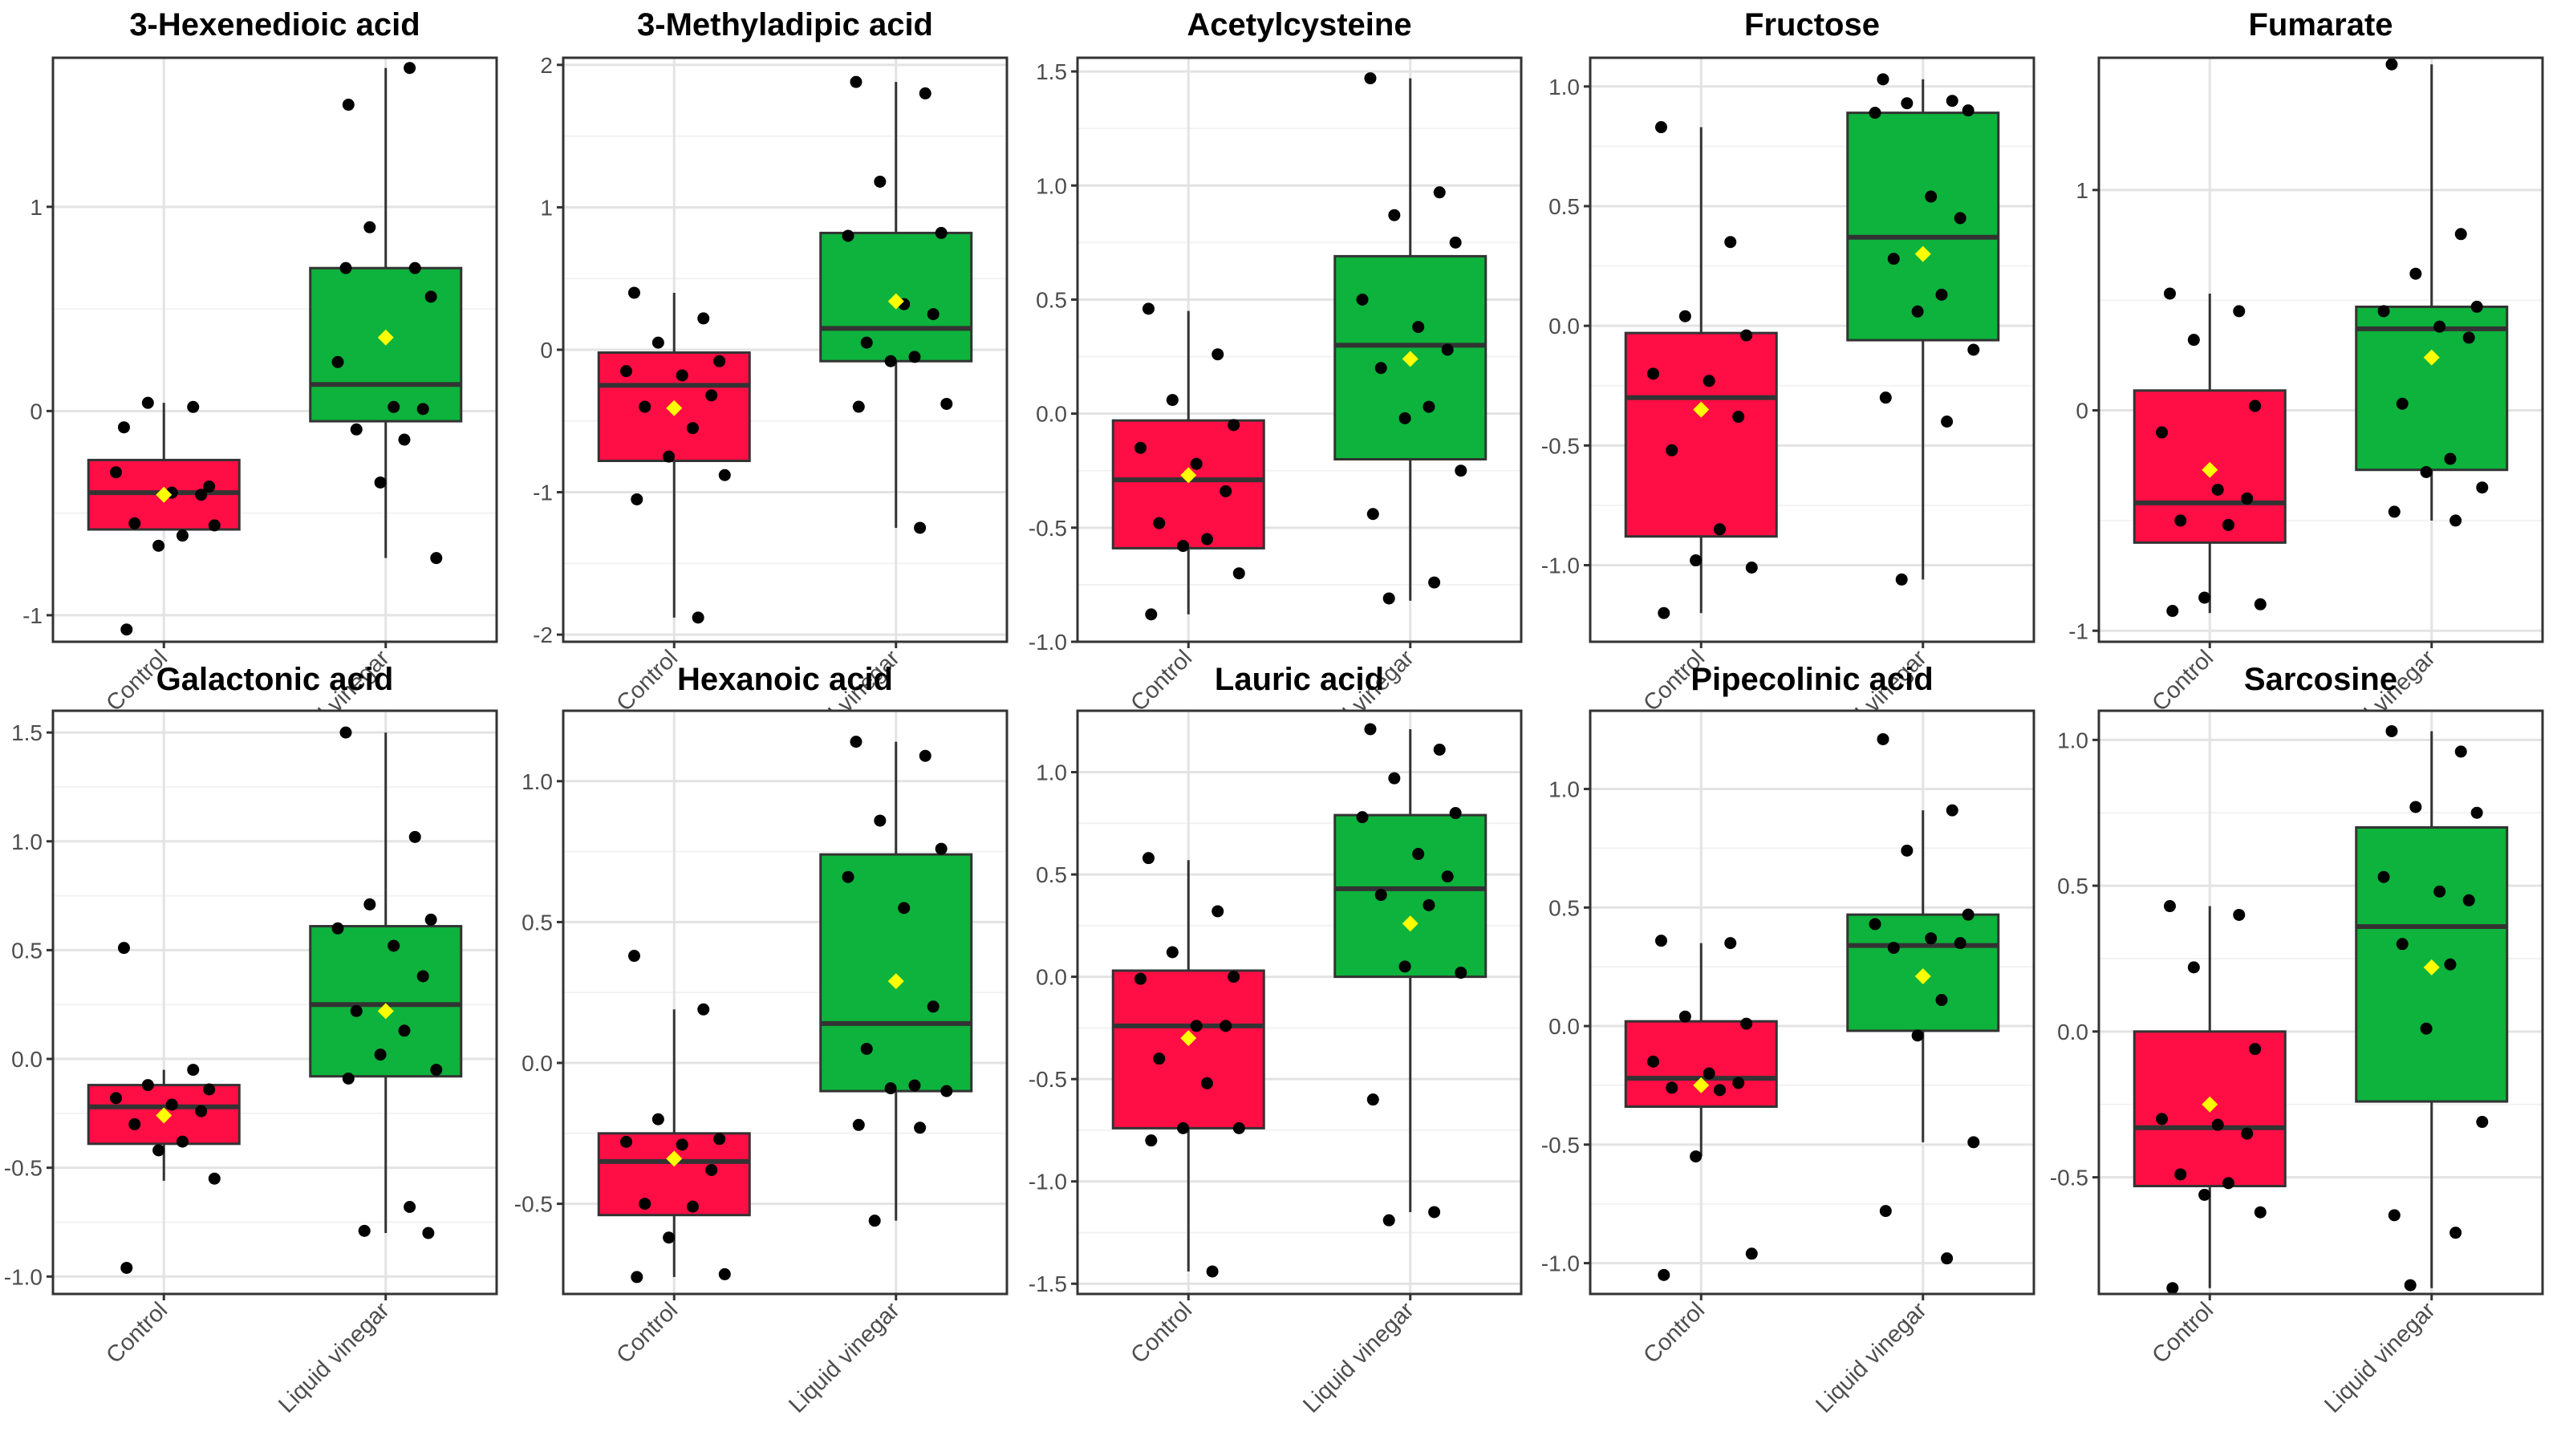 The height and width of the screenshot is (1456, 2561). Describe the element at coordinates (274, 25) in the screenshot. I see `panel-title: 3-Hexenedioic acid` at that location.